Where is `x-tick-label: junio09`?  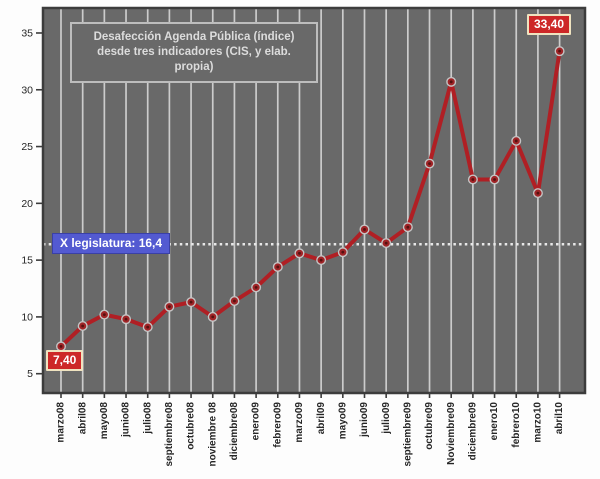 x-tick-label: junio09 is located at coordinates (364, 420).